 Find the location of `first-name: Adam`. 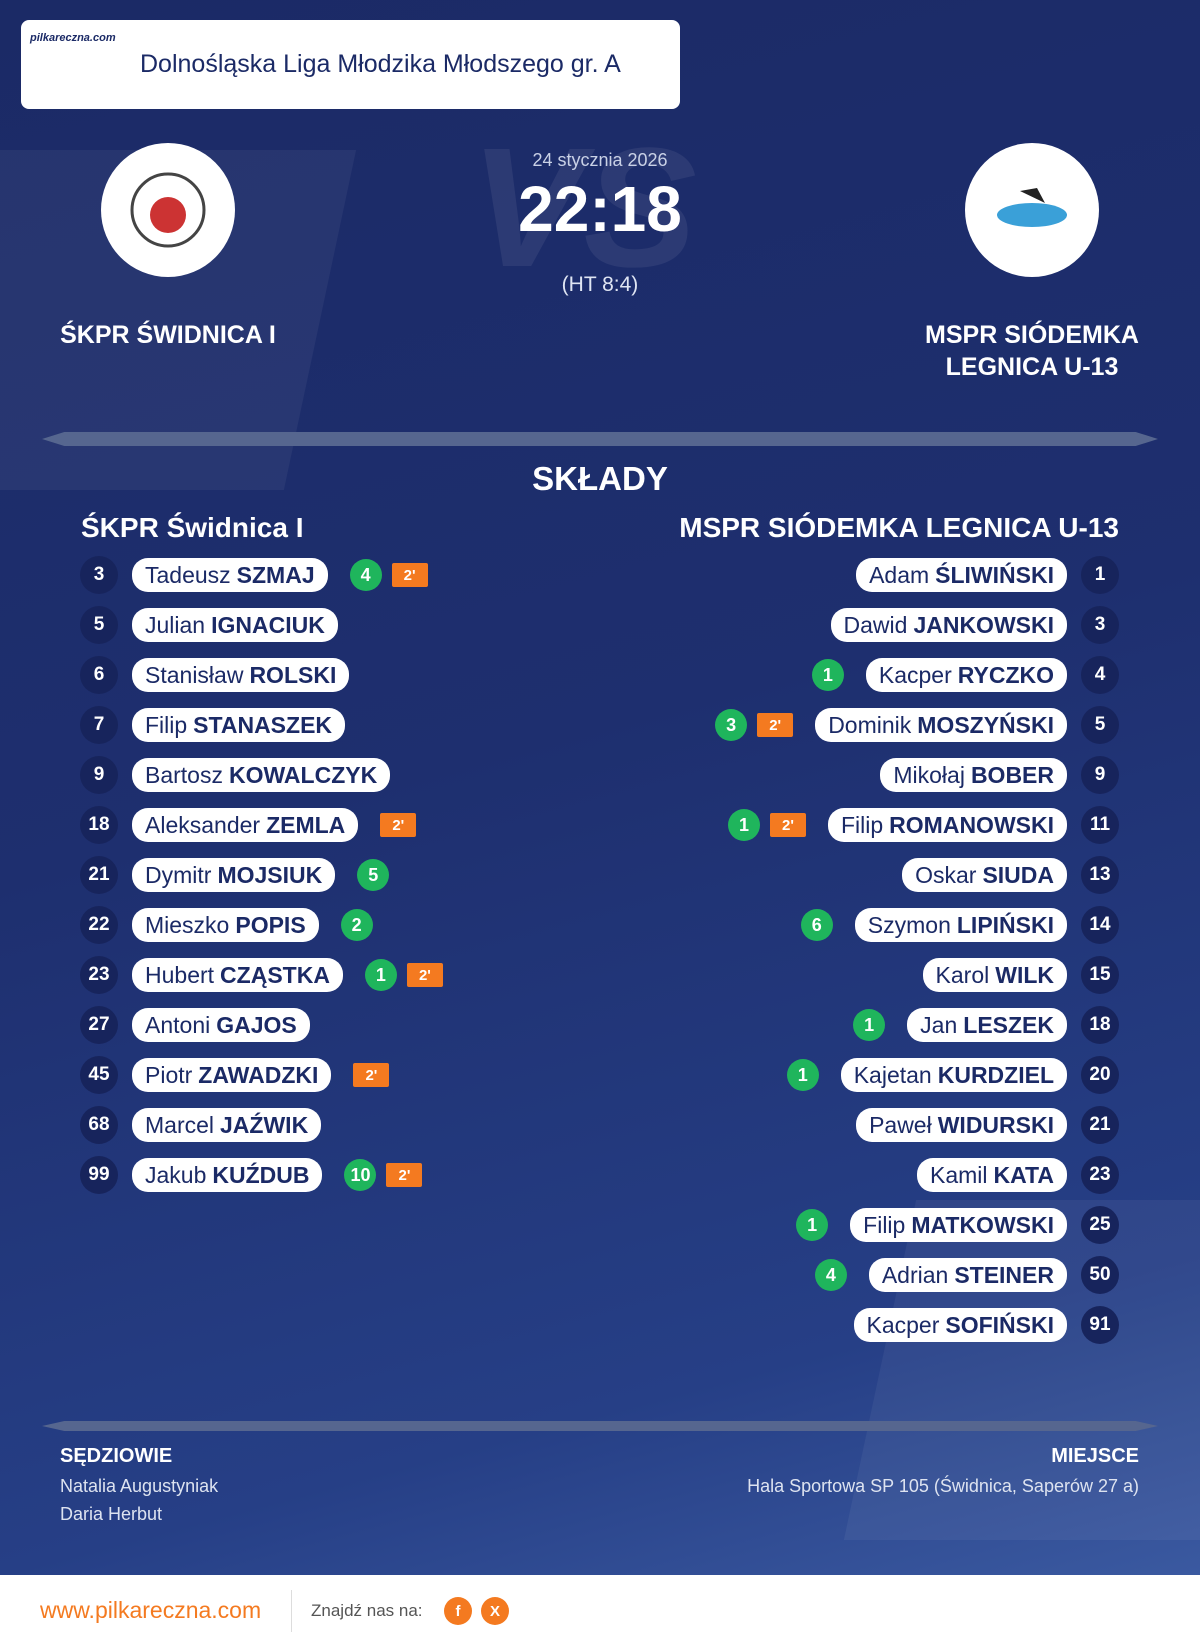

first-name: Adam is located at coordinates (899, 574).